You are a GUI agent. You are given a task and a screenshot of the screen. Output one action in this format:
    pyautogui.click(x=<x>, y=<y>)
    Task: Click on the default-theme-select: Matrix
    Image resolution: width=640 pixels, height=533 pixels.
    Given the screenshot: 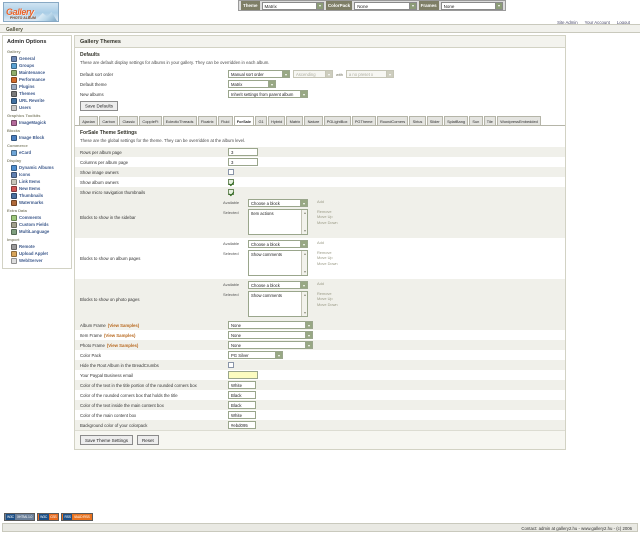 What is the action you would take?
    pyautogui.click(x=252, y=84)
    